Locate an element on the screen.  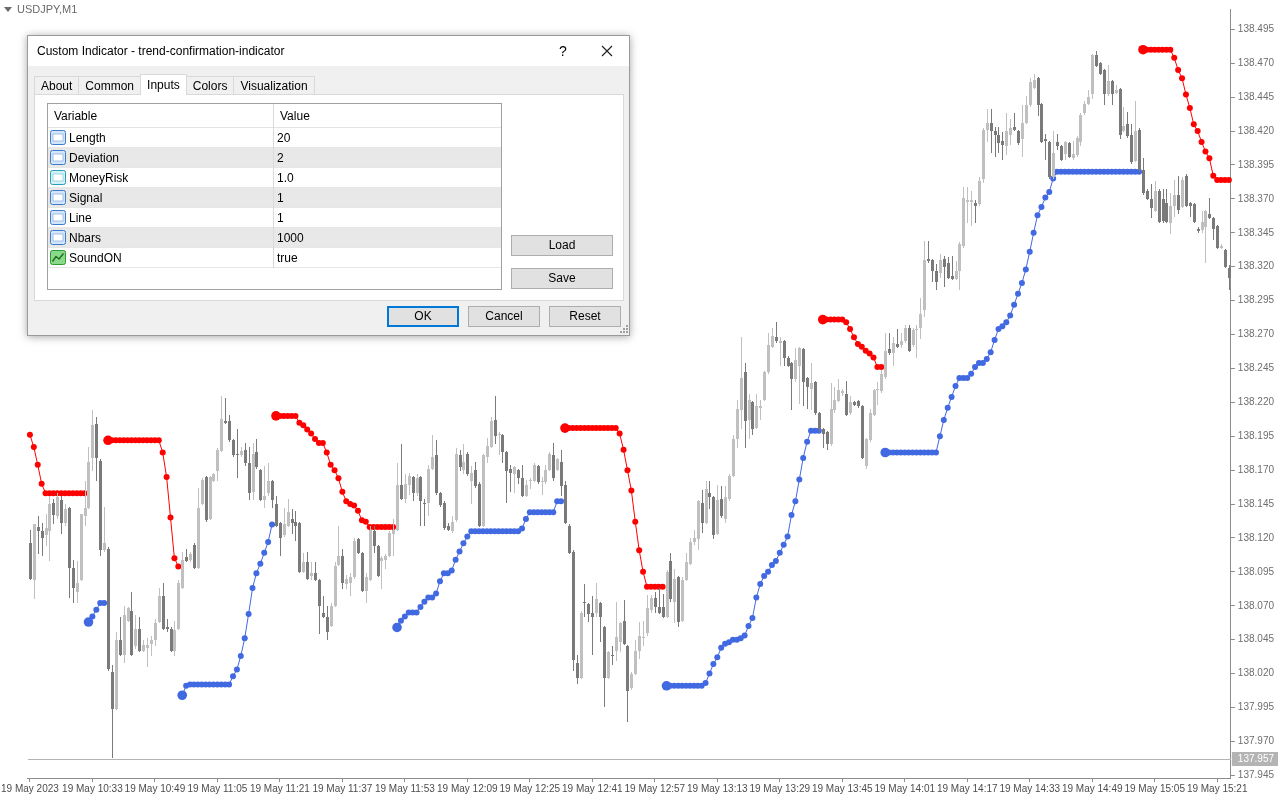
y-tick-label: 138.070 is located at coordinates (1256, 605).